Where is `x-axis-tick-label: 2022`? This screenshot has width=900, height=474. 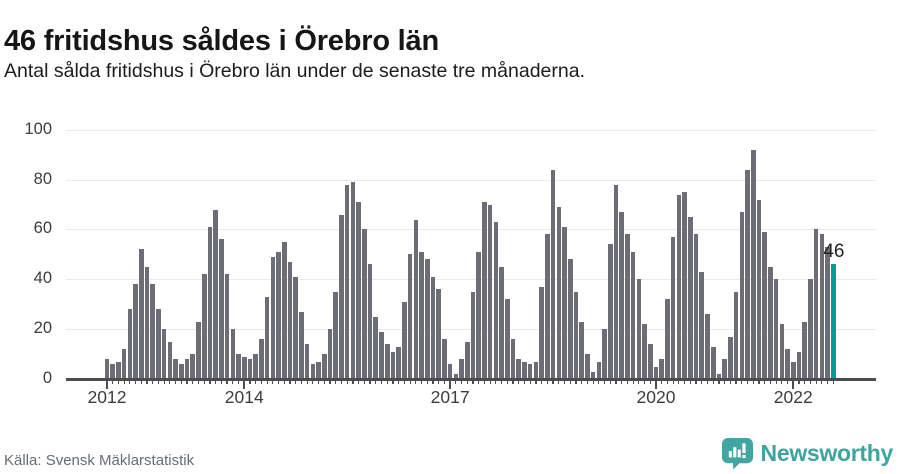 x-axis-tick-label: 2022 is located at coordinates (793, 397).